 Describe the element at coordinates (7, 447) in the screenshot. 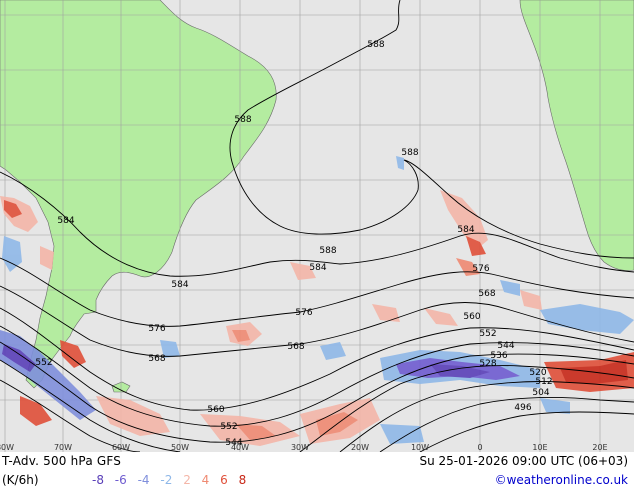

I see `lon-label: 80W` at that location.